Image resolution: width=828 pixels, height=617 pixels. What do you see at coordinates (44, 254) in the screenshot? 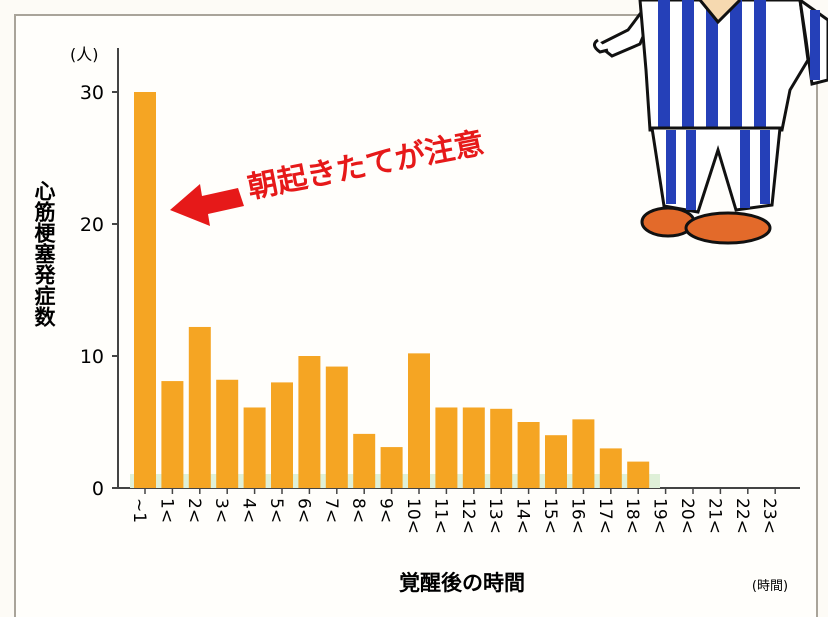
I see `y-axis-title: 心筋梗塞発症数` at bounding box center [44, 254].